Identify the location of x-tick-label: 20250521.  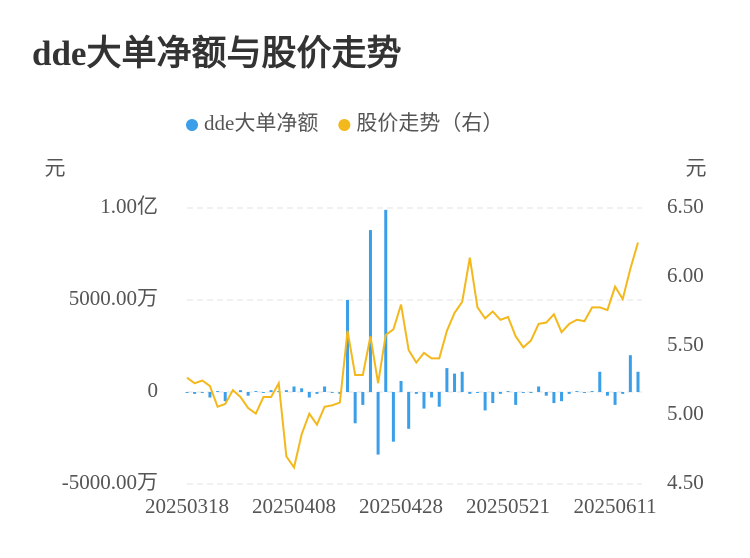
(508, 506).